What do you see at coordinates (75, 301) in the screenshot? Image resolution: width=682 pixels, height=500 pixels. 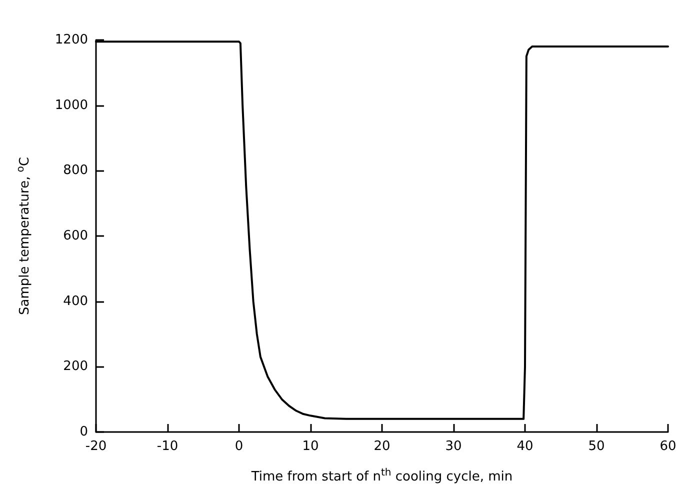 I see `y-tick-label: 400` at bounding box center [75, 301].